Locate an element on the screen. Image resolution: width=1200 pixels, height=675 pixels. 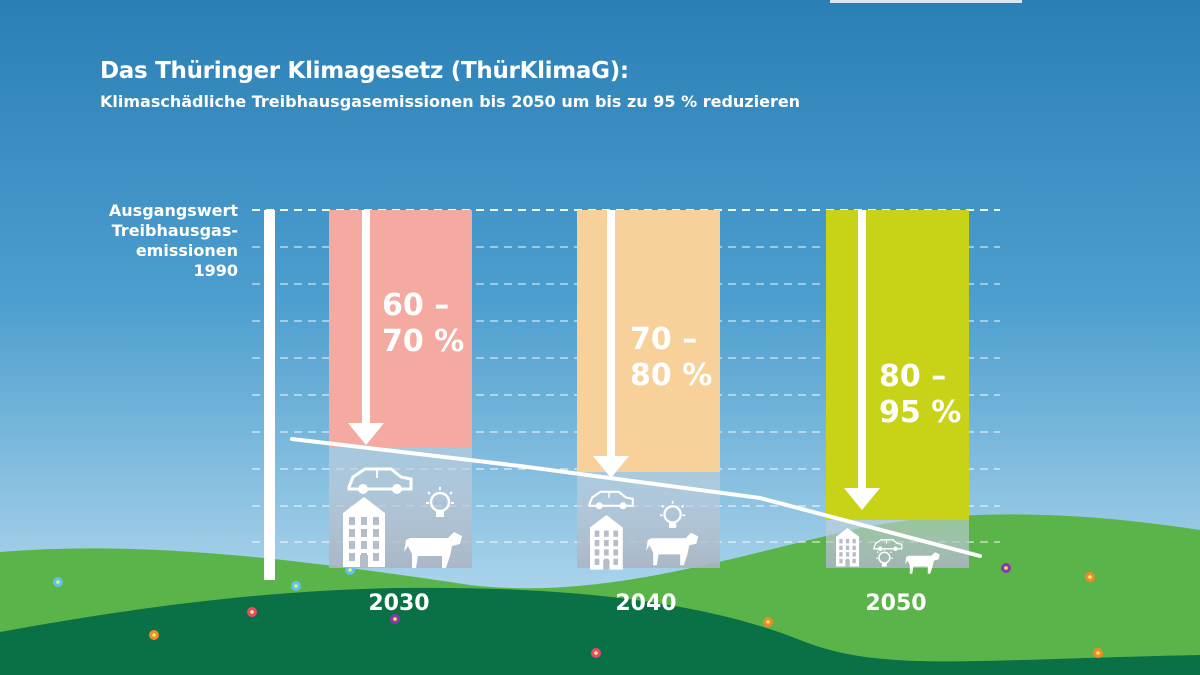
reduction-label-line: 80 – is located at coordinates (913, 376).